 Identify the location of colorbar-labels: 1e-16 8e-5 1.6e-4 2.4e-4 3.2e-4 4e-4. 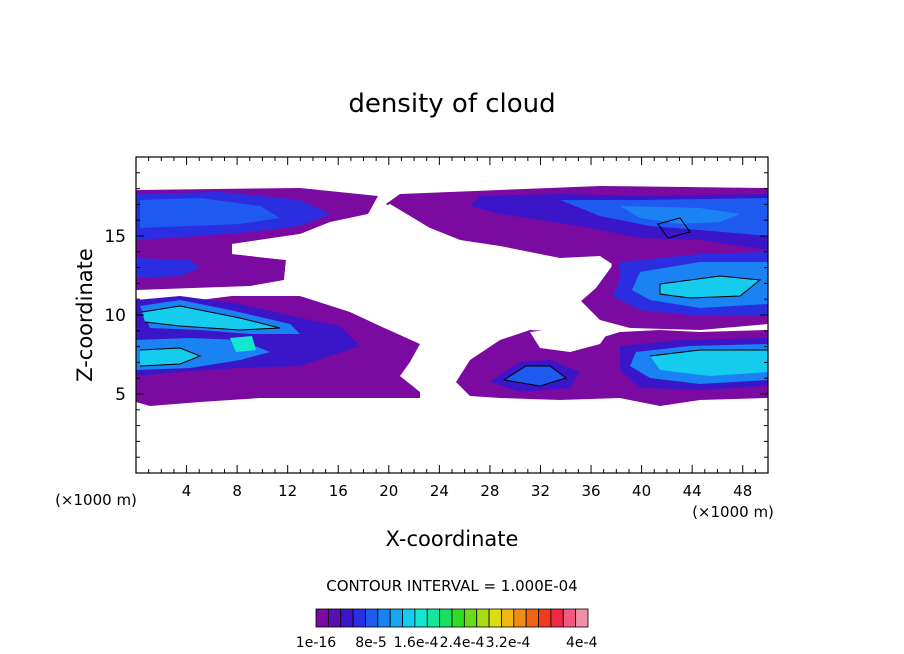
(447, 643).